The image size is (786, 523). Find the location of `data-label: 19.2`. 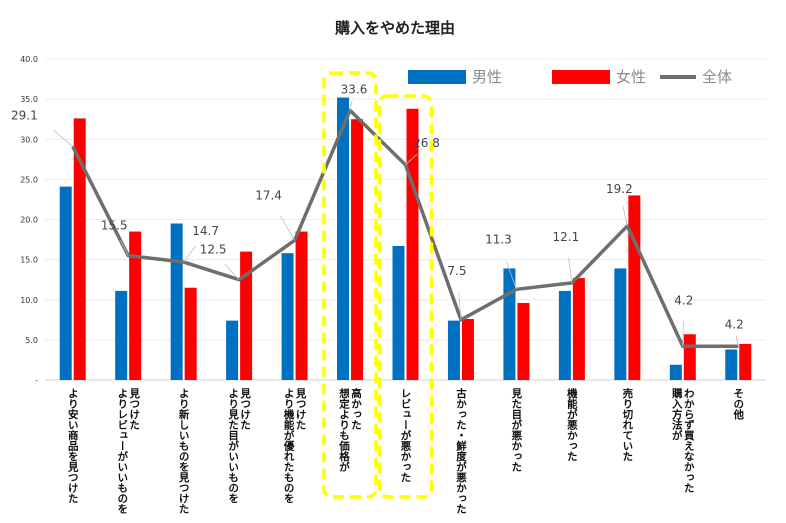

data-label: 19.2 is located at coordinates (619, 189).